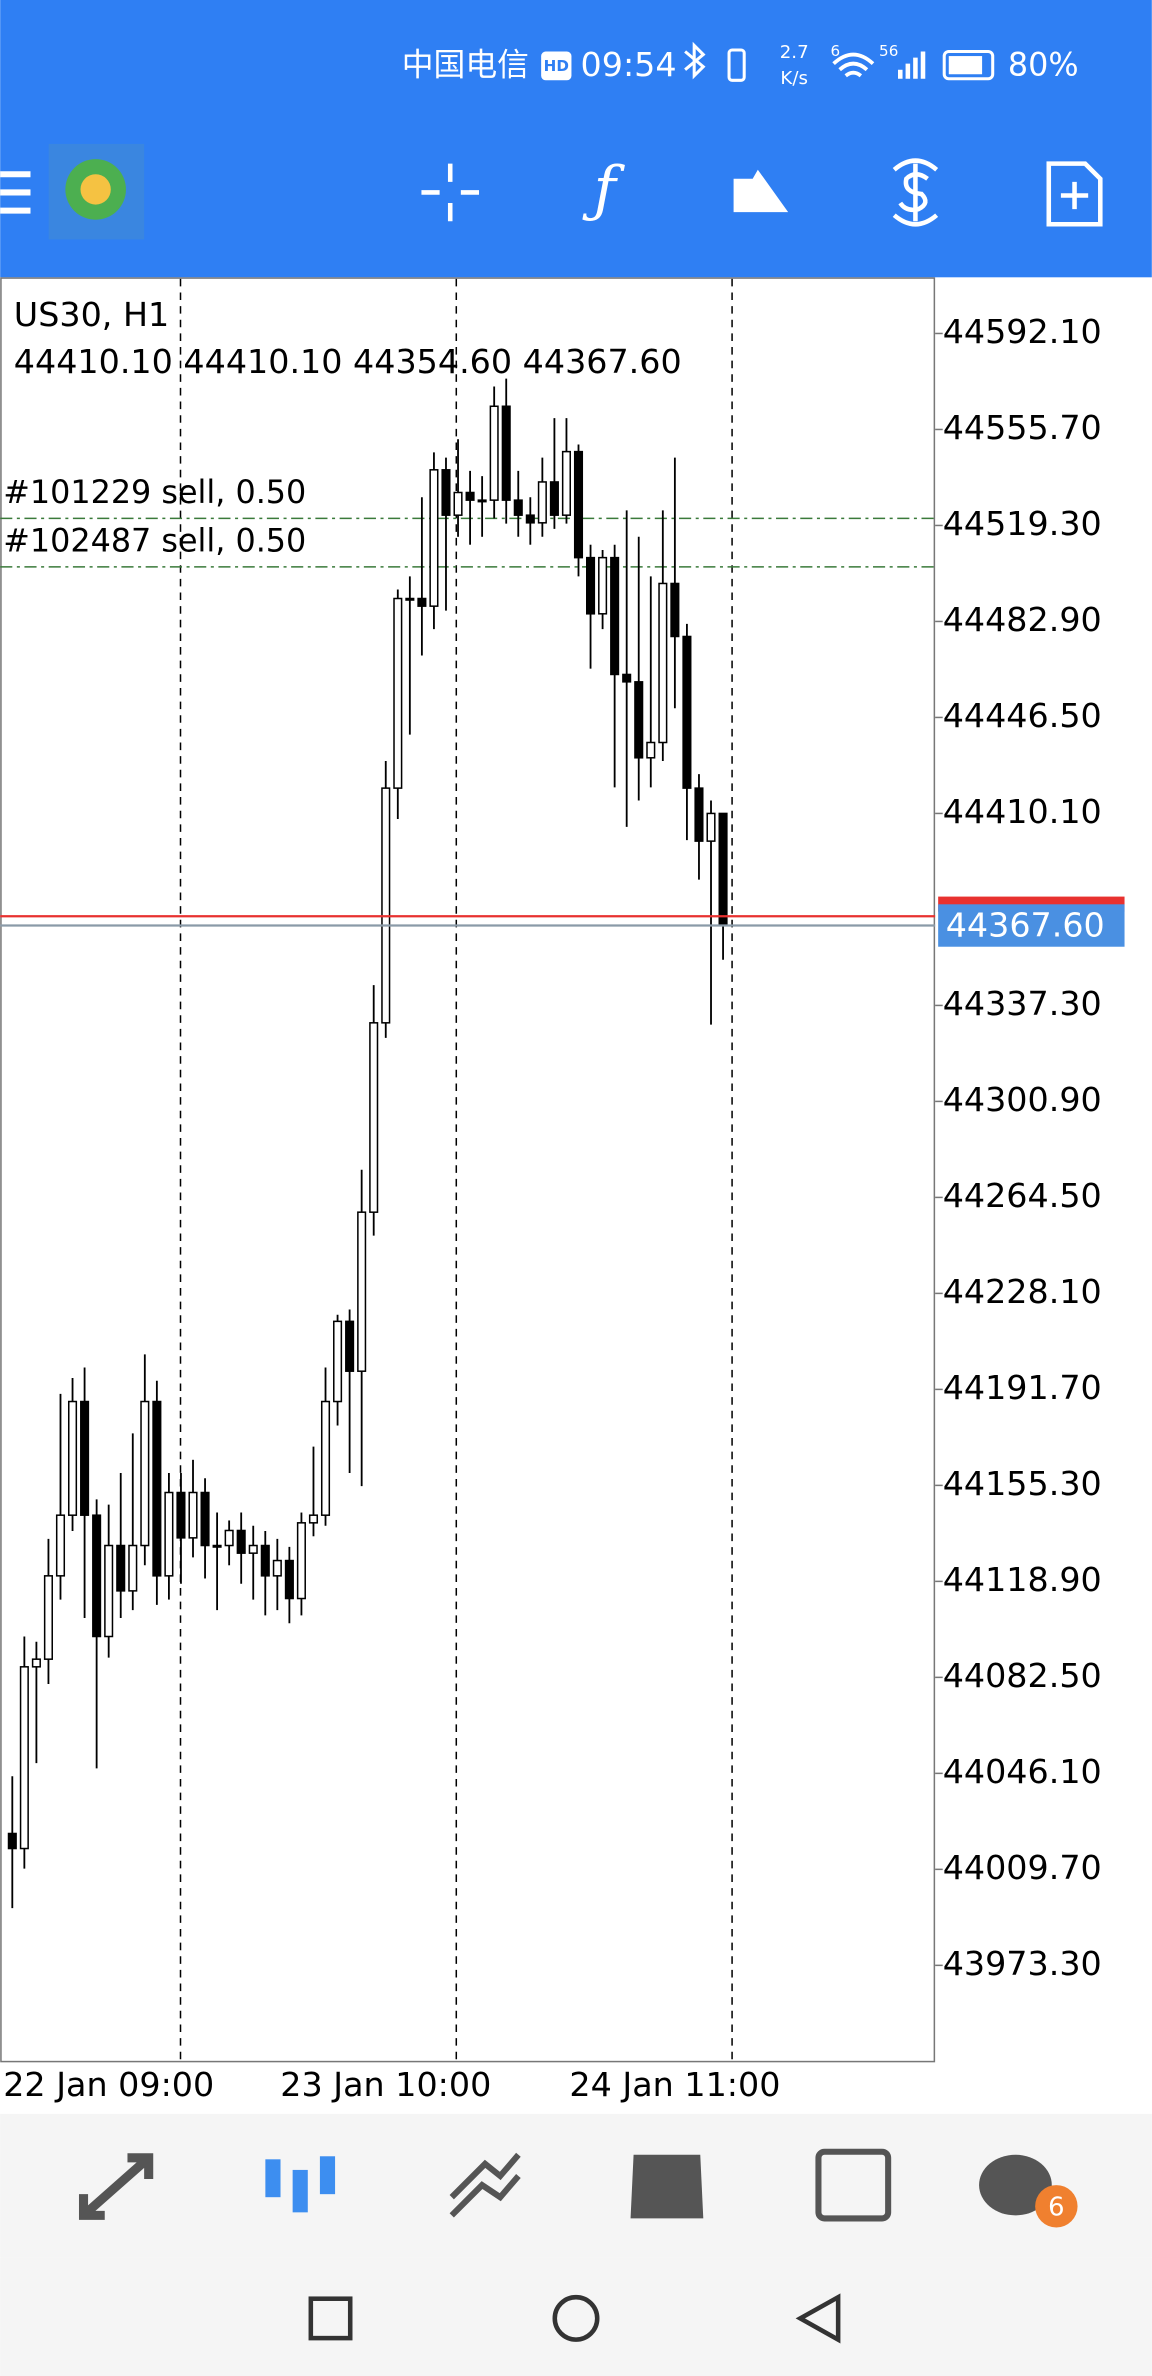  What do you see at coordinates (794, 78) in the screenshot?
I see `net-speed-unit: K/s` at bounding box center [794, 78].